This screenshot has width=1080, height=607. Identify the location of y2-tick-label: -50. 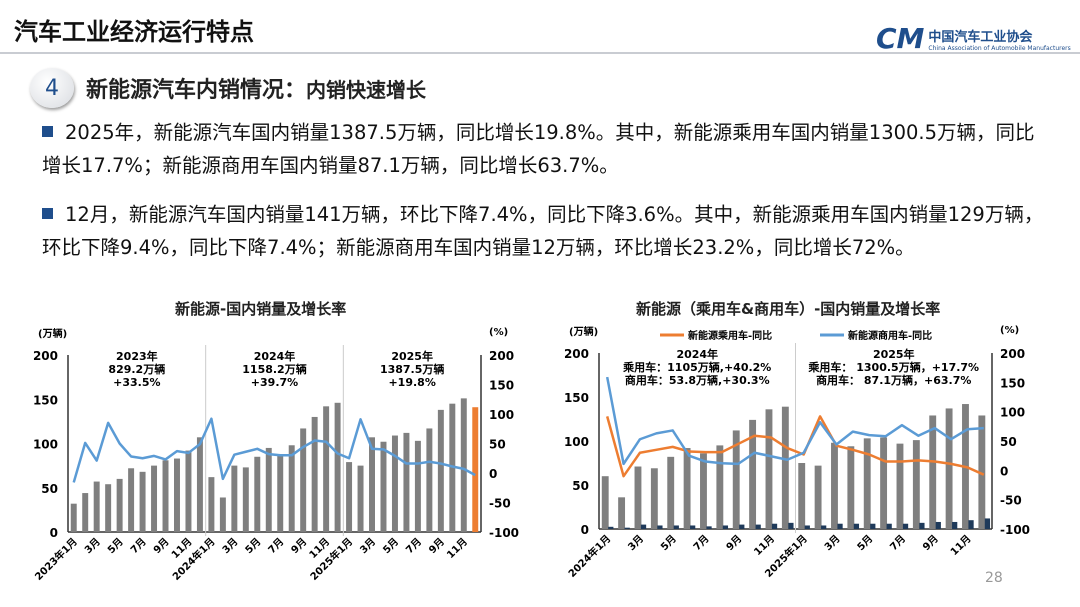
(500, 504).